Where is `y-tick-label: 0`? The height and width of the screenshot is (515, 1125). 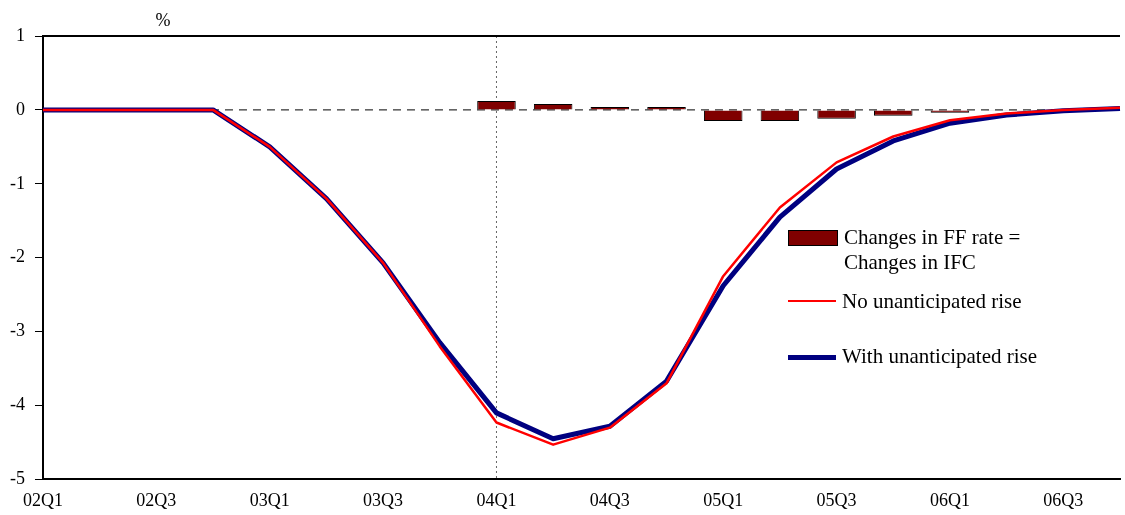 y-tick-label: 0 is located at coordinates (20, 108).